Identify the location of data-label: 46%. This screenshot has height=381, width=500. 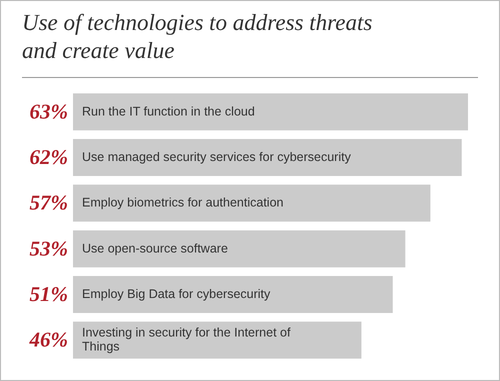
(48, 340).